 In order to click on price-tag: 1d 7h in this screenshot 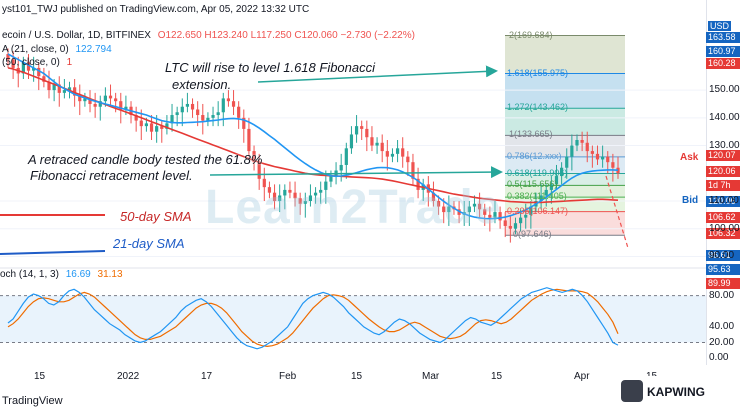, I will do `click(723, 185)`.